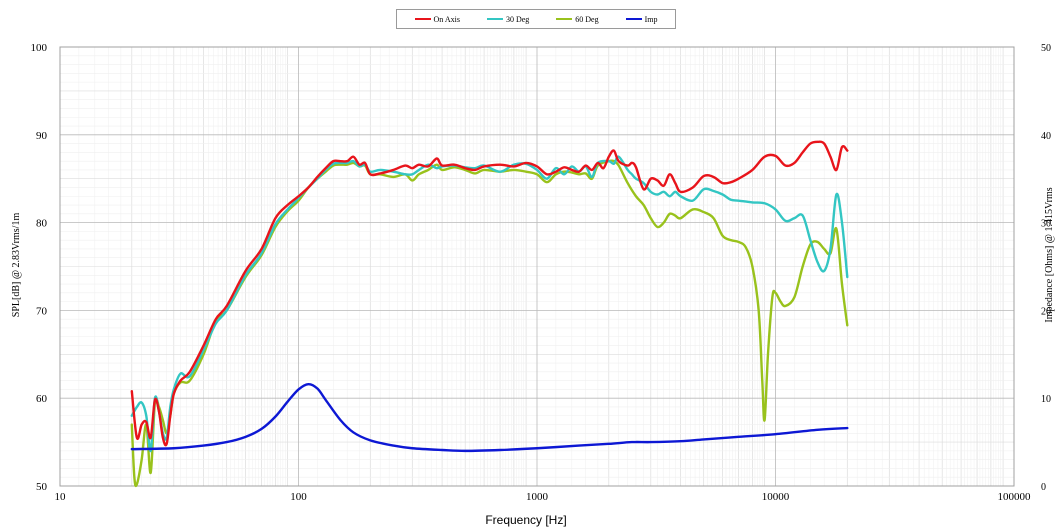 The image size is (1060, 529). What do you see at coordinates (42, 136) in the screenshot?
I see `y-tick-label-left: 90` at bounding box center [42, 136].